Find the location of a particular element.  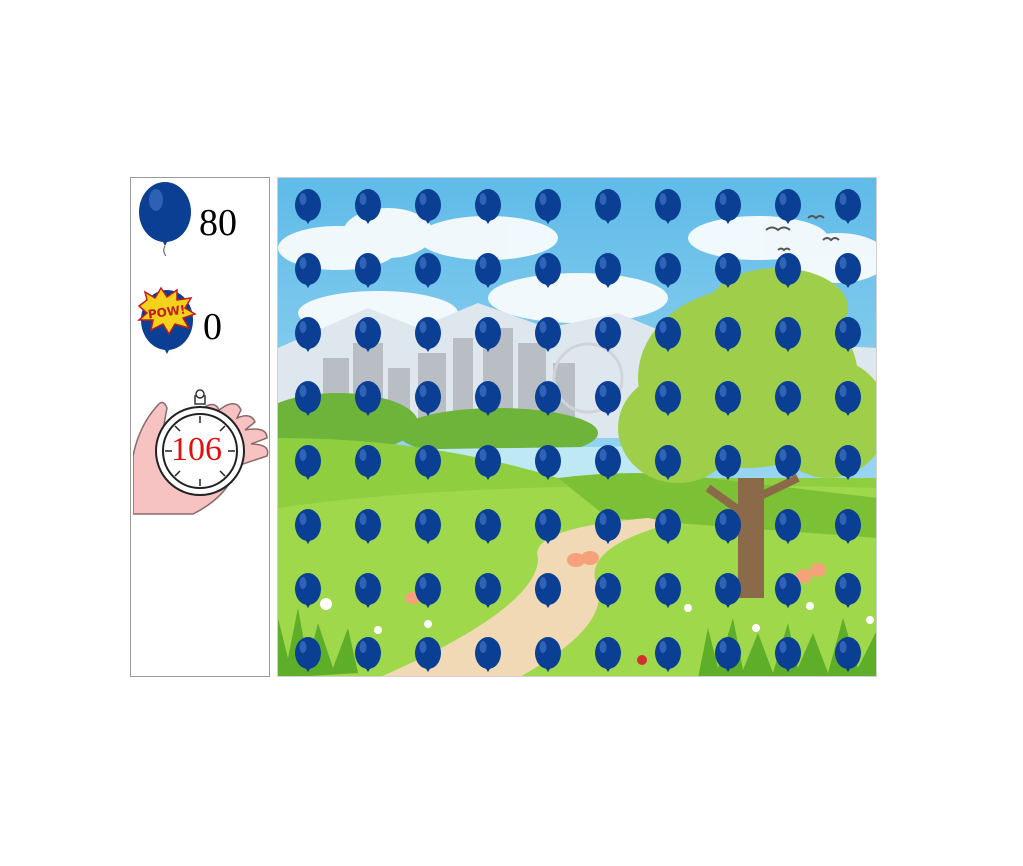

balloon-r2-c2 is located at coordinates (368, 274).